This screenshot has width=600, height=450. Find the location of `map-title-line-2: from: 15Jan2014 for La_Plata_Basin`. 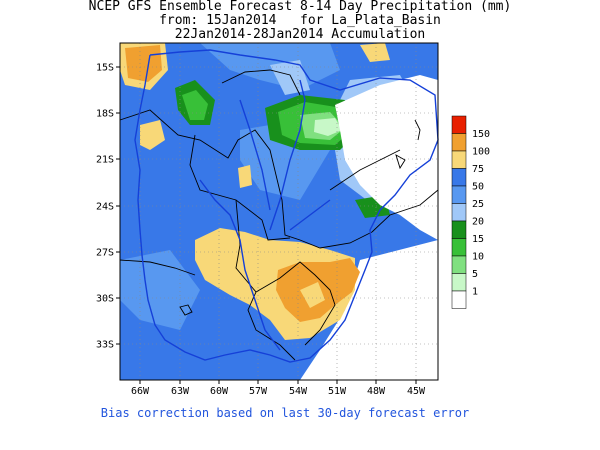

map-title-line-2: from: 15Jan2014 for La_Plata_Basin is located at coordinates (300, 20).